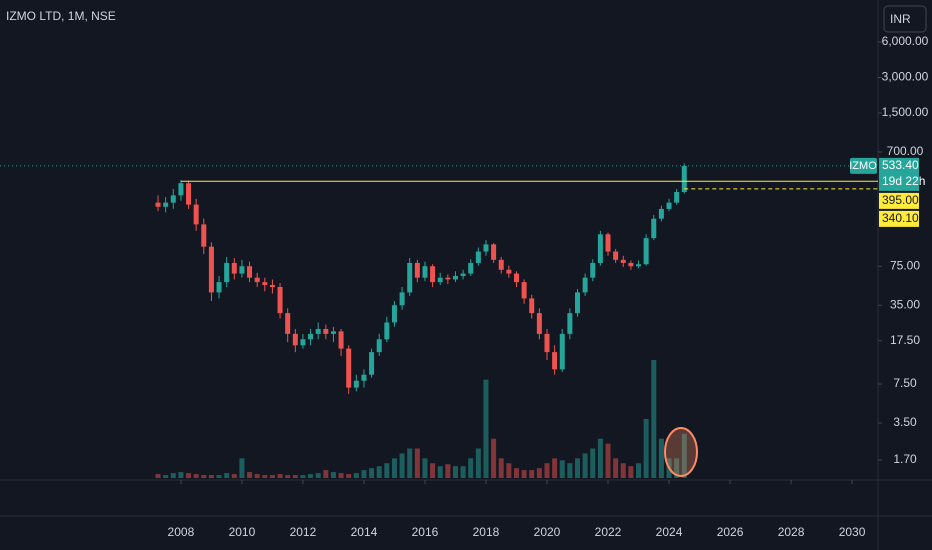  What do you see at coordinates (903, 181) in the screenshot?
I see `countdown-label: 19d 22h` at bounding box center [903, 181].